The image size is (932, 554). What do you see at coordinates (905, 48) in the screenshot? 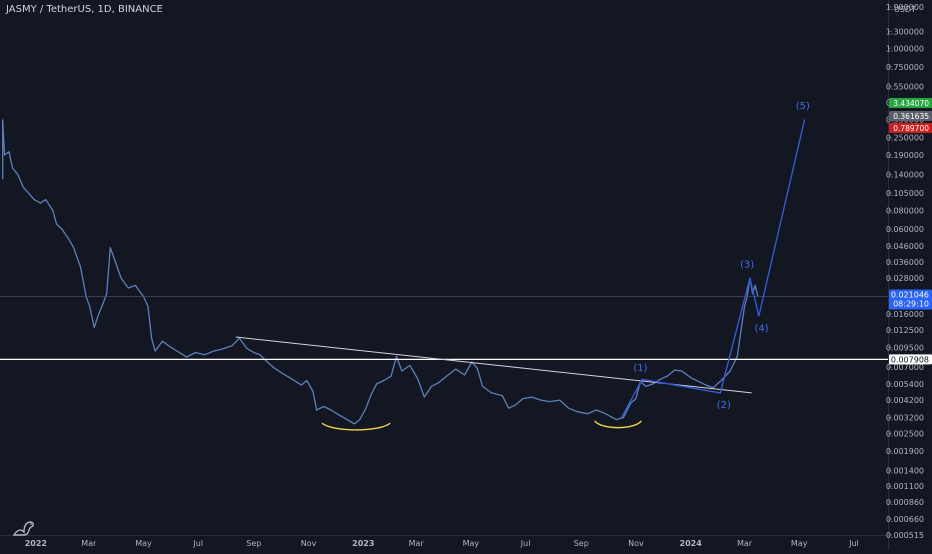
I see `price-tick-label: 1.000000` at bounding box center [905, 48].